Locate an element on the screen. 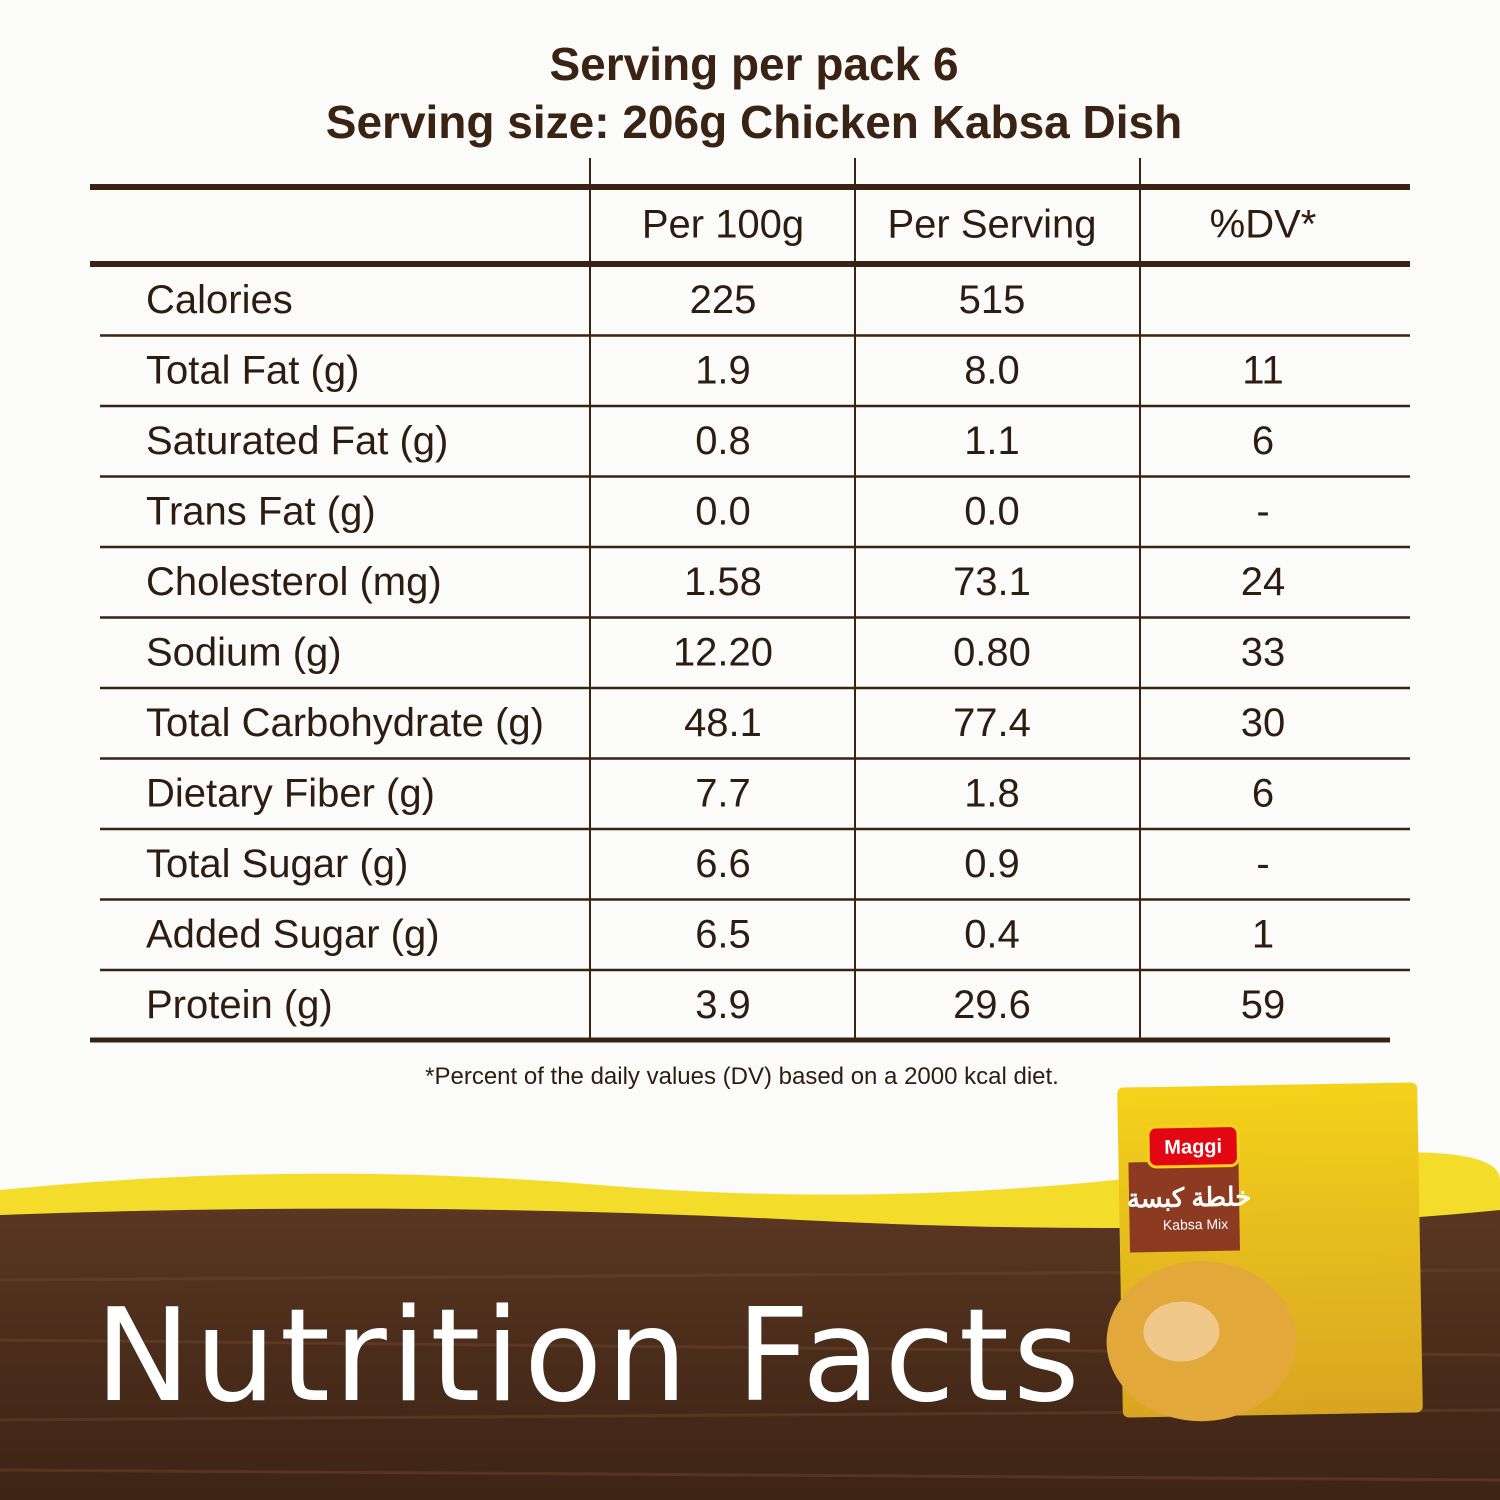 This screenshot has height=1500, width=1500. package-label is located at coordinates (1184, 1206).